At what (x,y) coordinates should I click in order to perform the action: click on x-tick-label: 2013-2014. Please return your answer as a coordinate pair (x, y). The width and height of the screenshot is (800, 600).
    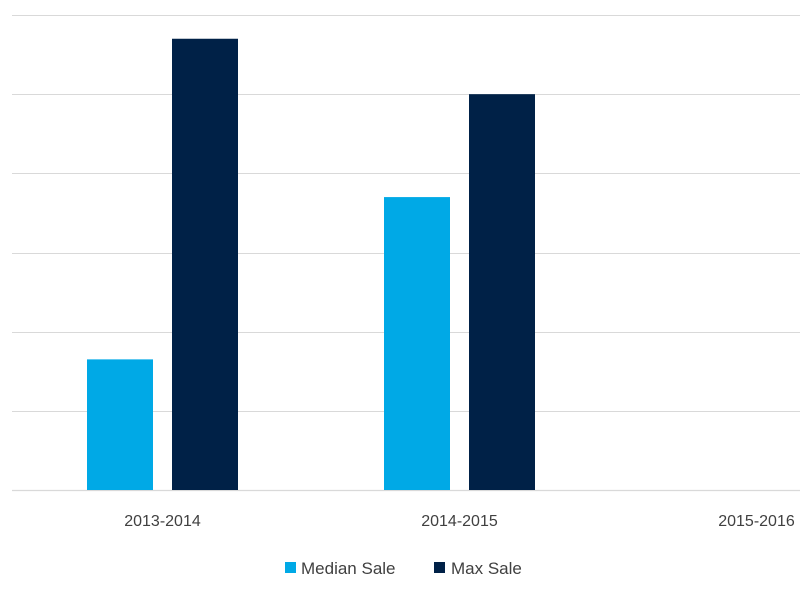
    Looking at the image, I should click on (162, 521).